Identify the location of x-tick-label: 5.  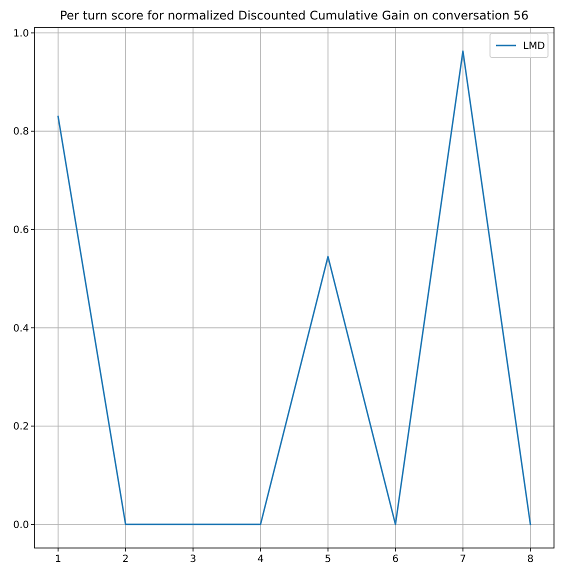
(328, 559).